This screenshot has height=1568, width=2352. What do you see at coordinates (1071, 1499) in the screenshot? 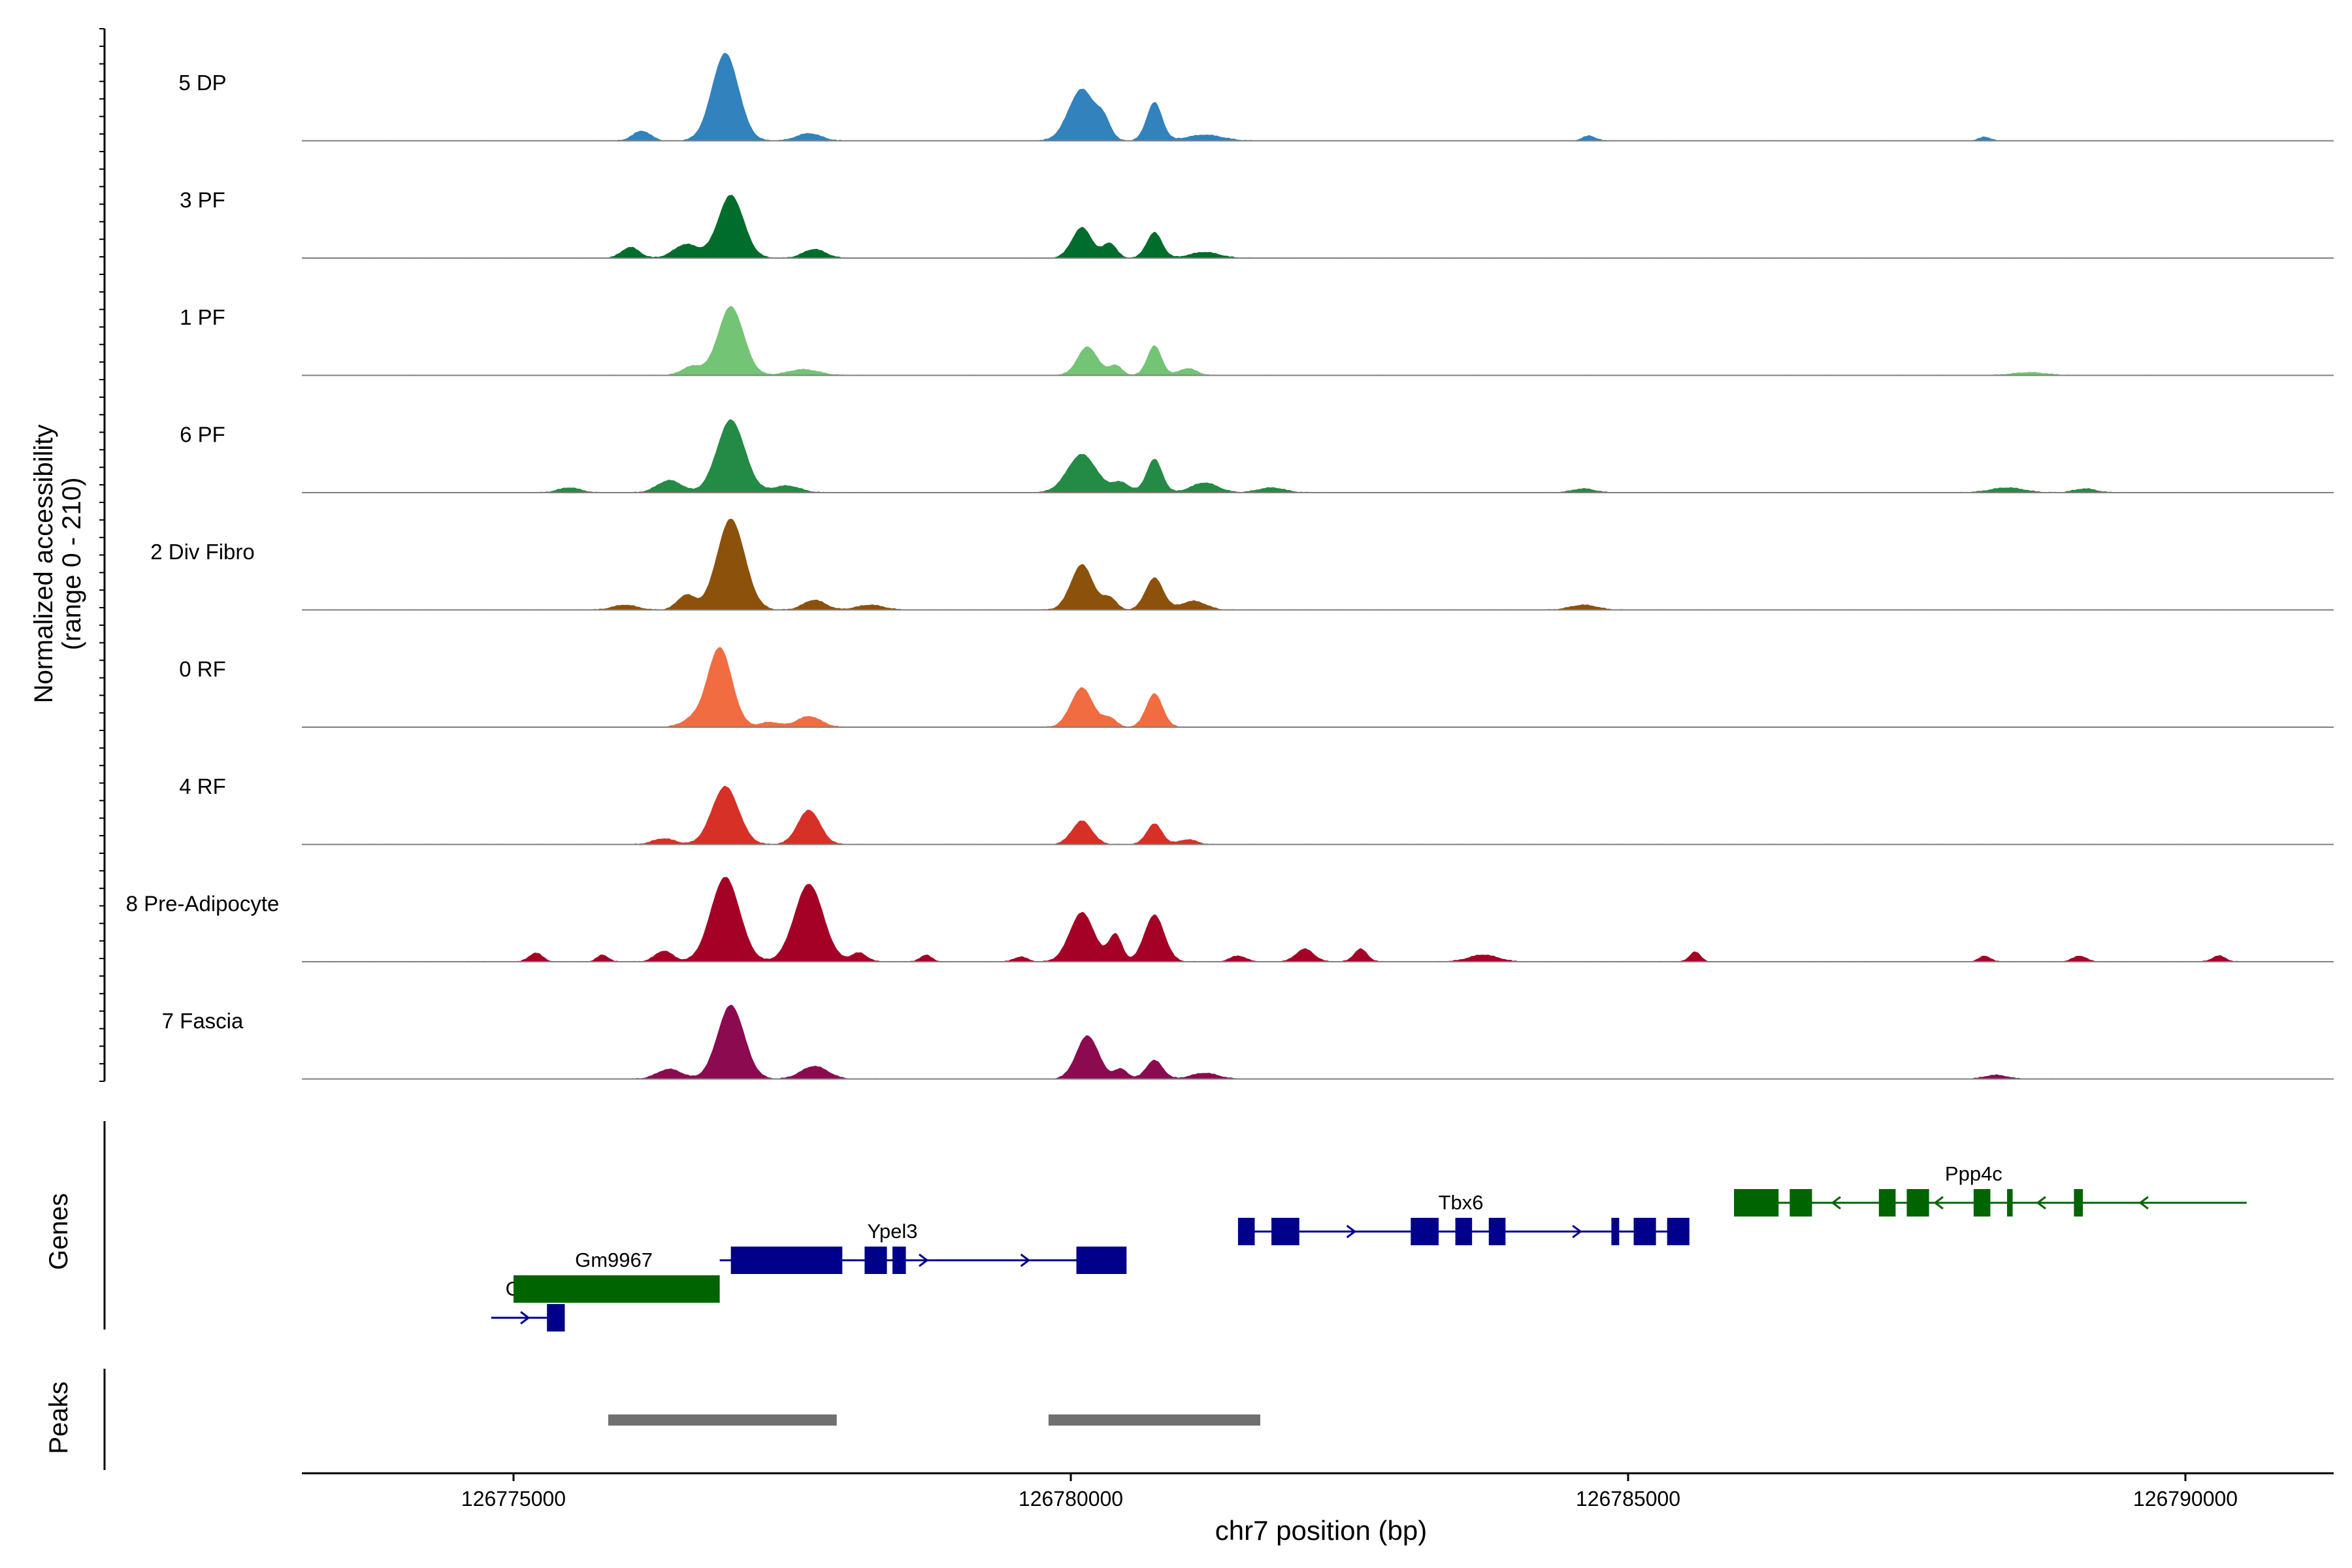
I see `x-tick-label: 126780000` at bounding box center [1071, 1499].